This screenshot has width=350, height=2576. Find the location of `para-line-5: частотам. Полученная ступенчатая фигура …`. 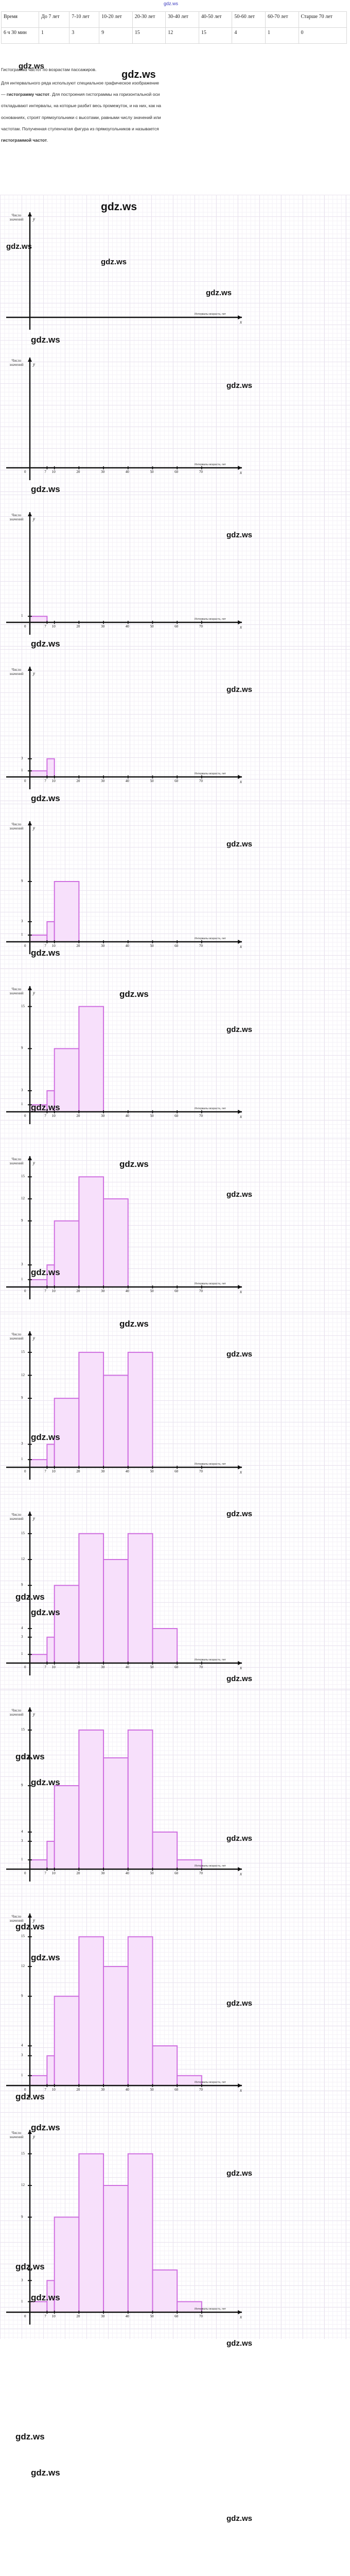

para-line-5: частотам. Полученная ступенчатая фигура … is located at coordinates (80, 128).